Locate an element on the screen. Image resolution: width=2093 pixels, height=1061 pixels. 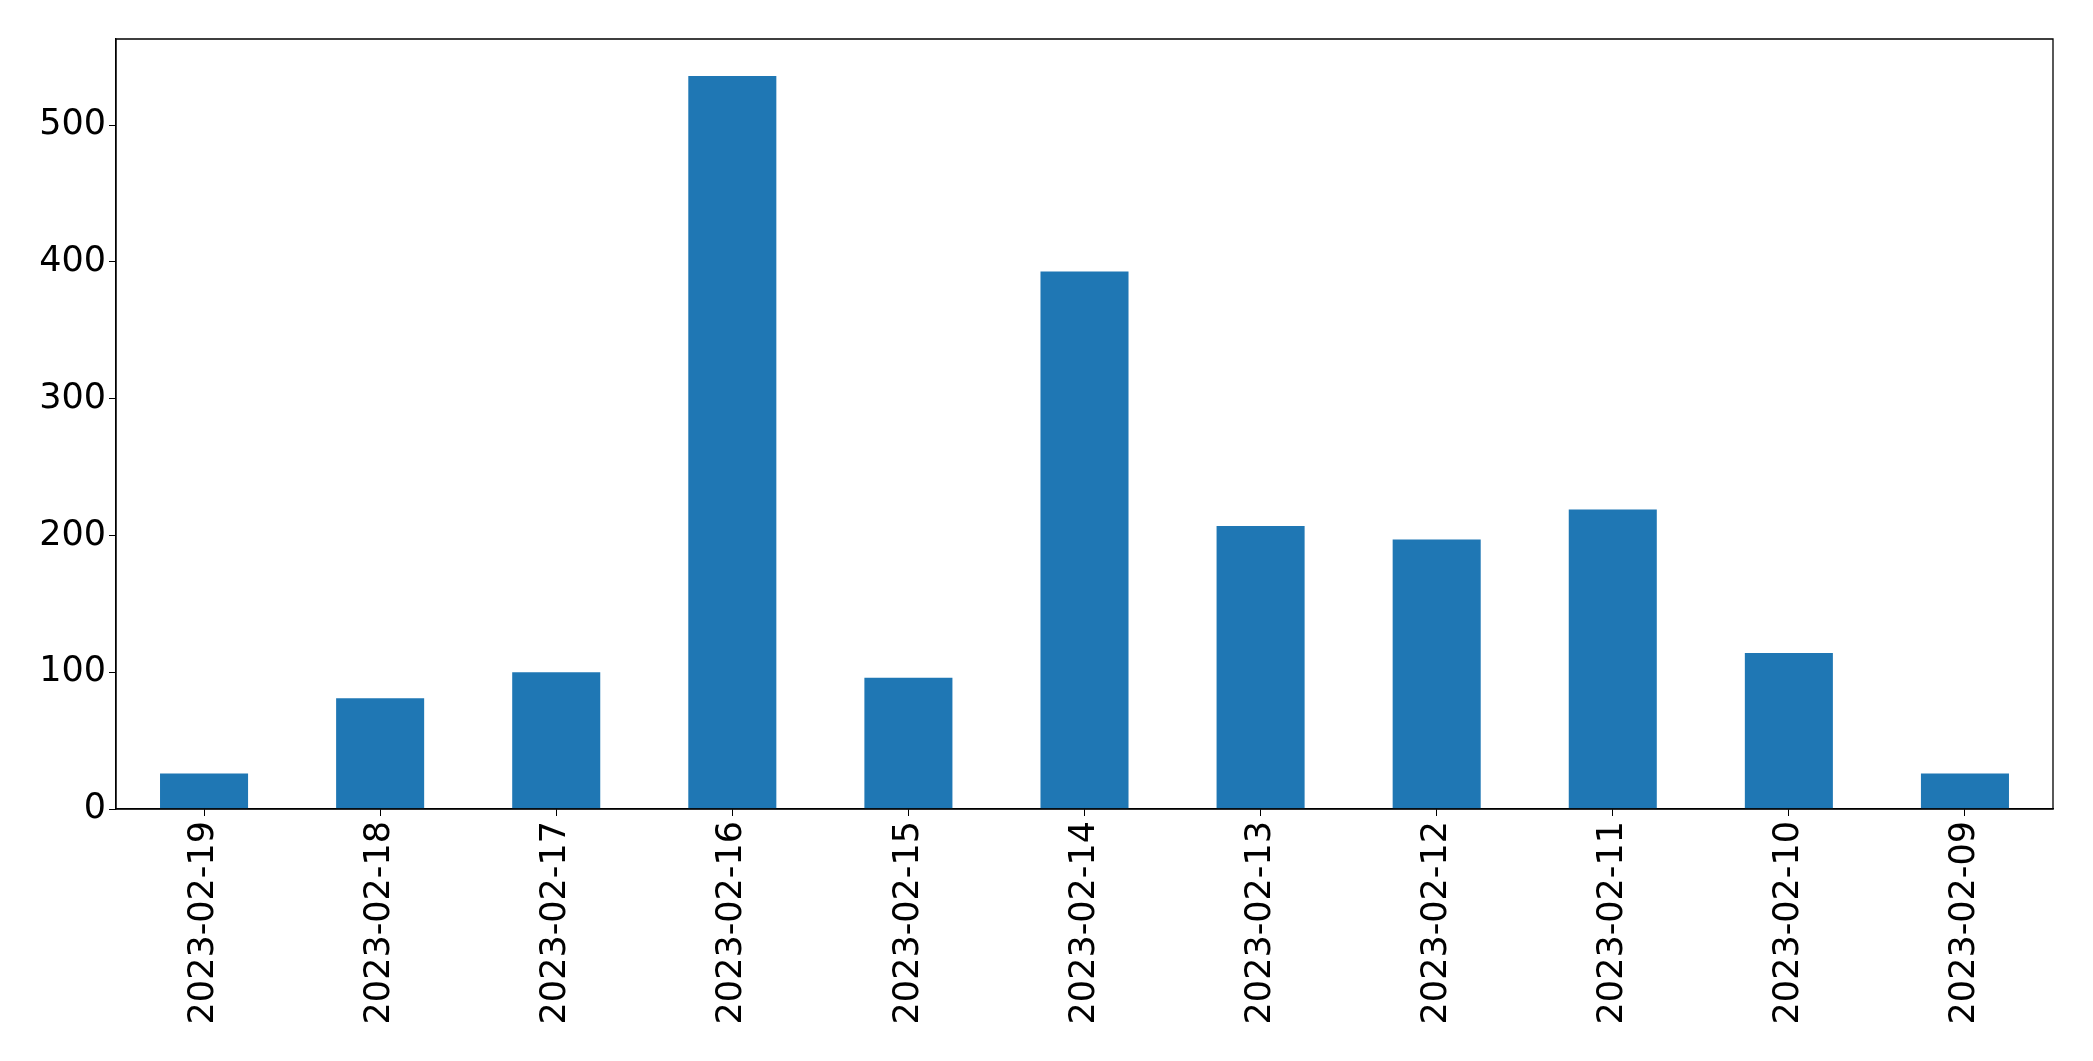
x-tick-label: 2023-02-11 is located at coordinates (1609, 923).